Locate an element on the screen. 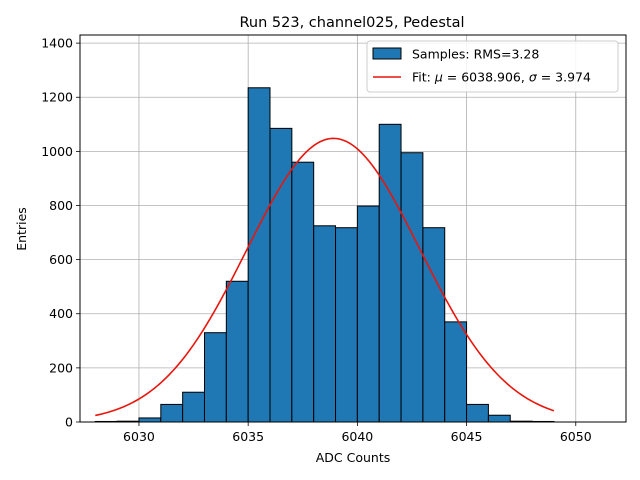  x-axis-label: ADC Counts is located at coordinates (353, 457).